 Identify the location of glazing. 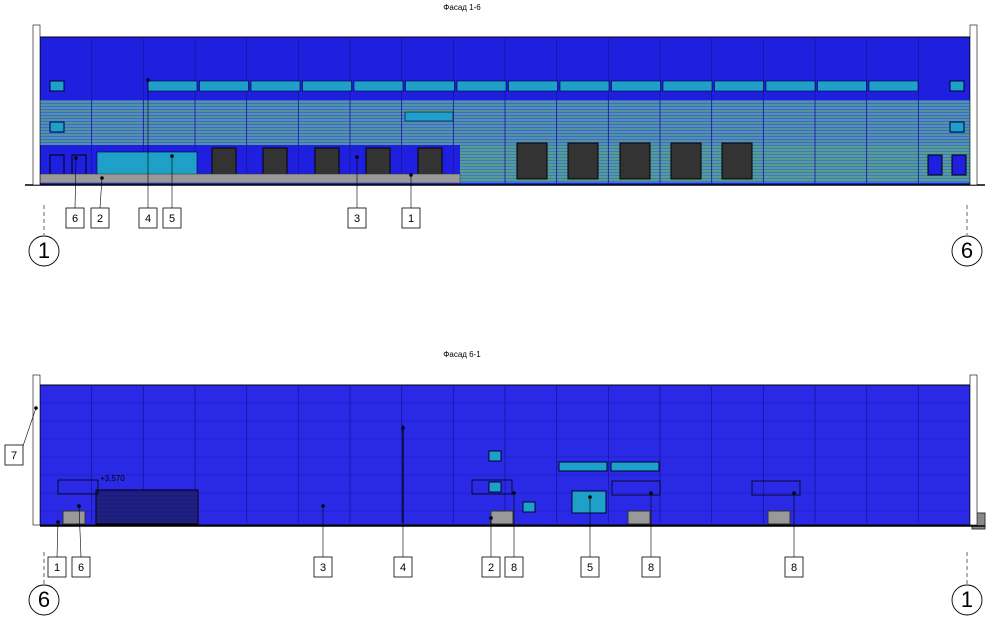
(147, 165).